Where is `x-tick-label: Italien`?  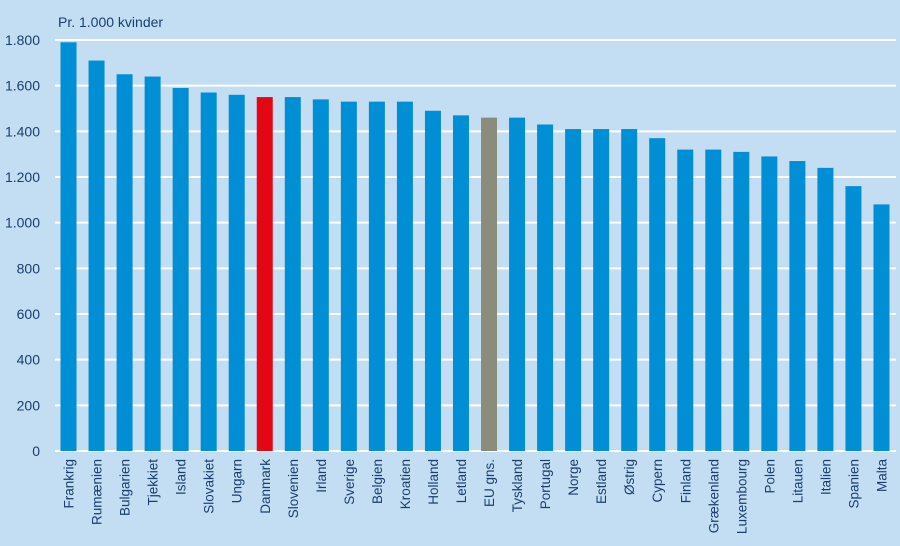 x-tick-label: Italien is located at coordinates (825, 477).